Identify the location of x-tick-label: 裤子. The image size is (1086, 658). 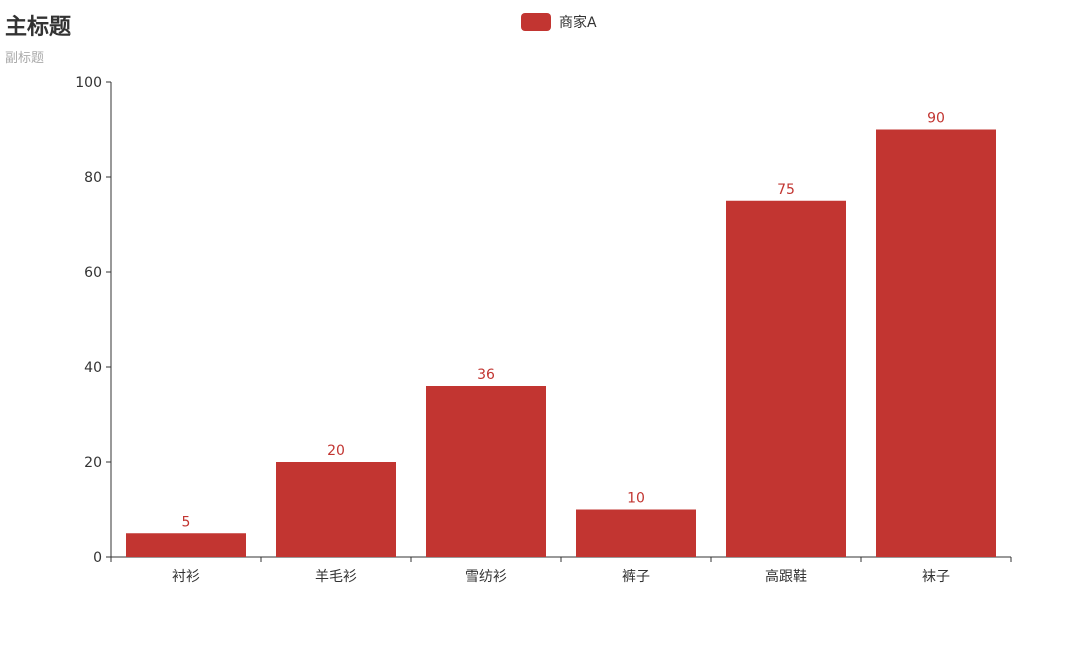
(636, 577).